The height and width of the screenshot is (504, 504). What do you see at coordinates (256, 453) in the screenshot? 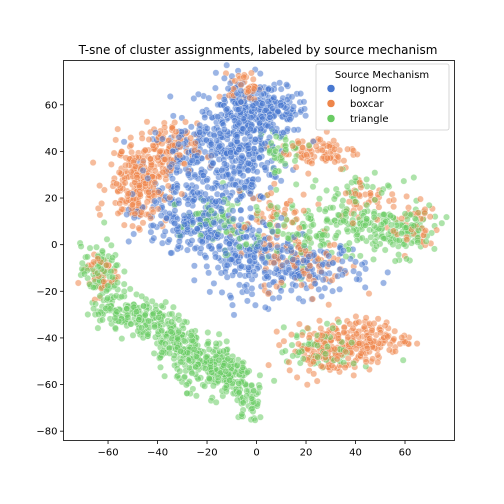
I see `x-tick-label: 0` at bounding box center [256, 453].